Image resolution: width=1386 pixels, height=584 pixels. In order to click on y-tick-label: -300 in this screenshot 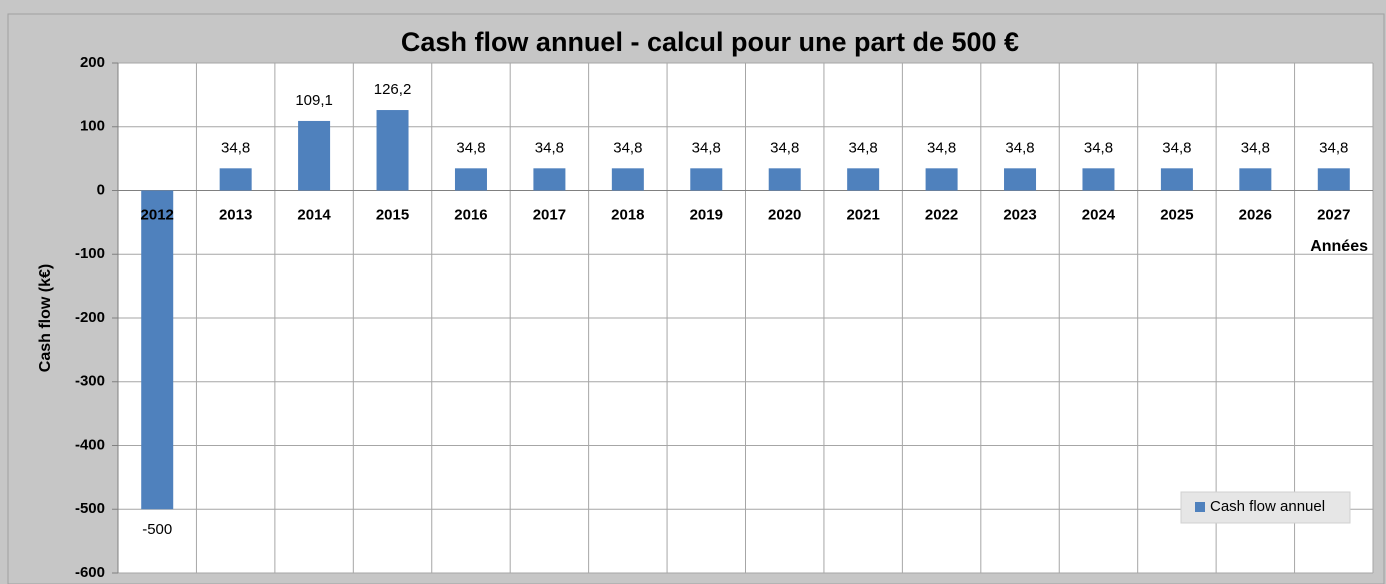, I will do `click(90, 381)`.